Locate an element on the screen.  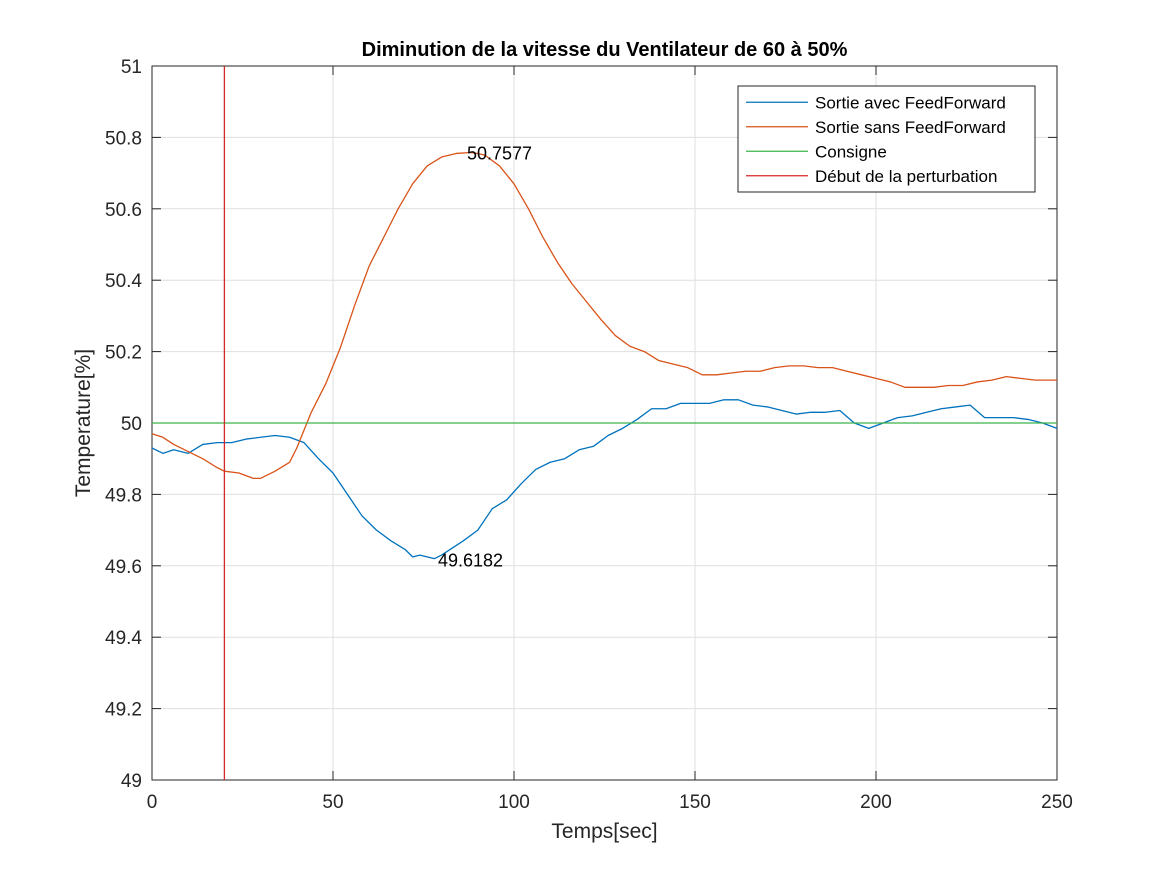
legend-box is located at coordinates (886, 139).